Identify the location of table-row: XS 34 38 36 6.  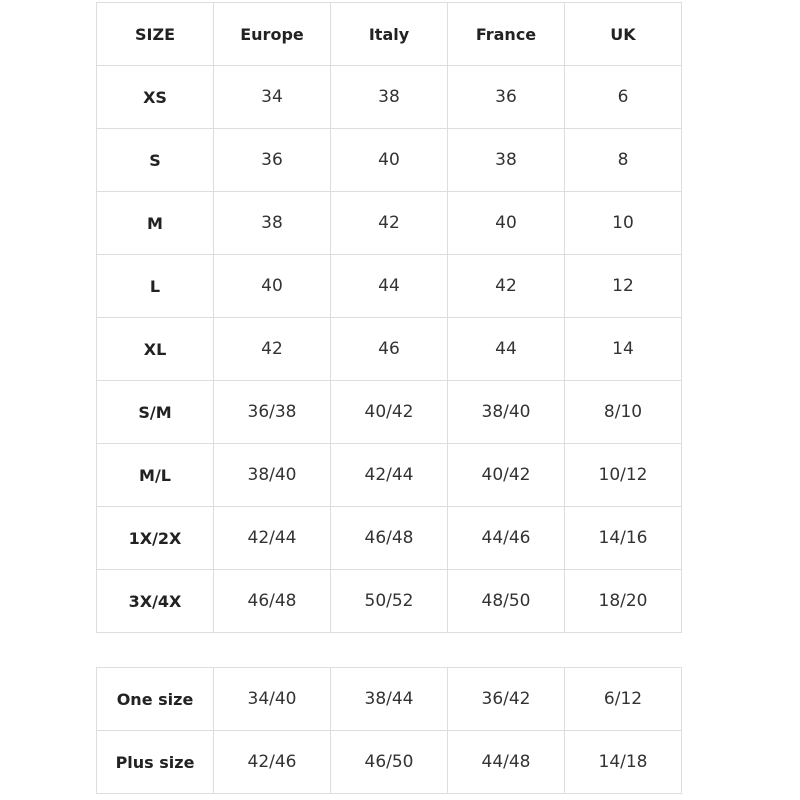
(389, 97).